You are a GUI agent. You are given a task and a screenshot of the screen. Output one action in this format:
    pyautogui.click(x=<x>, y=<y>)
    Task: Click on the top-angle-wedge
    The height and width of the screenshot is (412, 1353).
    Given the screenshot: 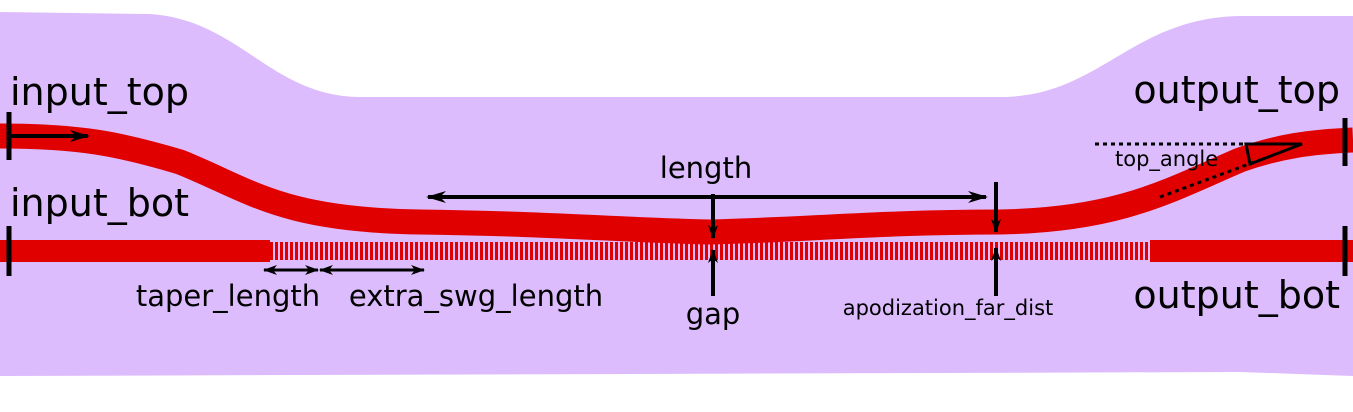 What is the action you would take?
    pyautogui.click(x=1273, y=154)
    